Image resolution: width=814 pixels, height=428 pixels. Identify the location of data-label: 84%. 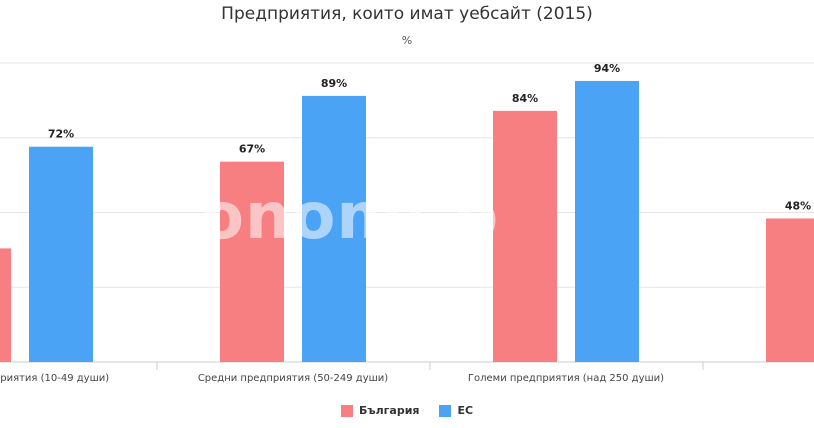
(525, 98).